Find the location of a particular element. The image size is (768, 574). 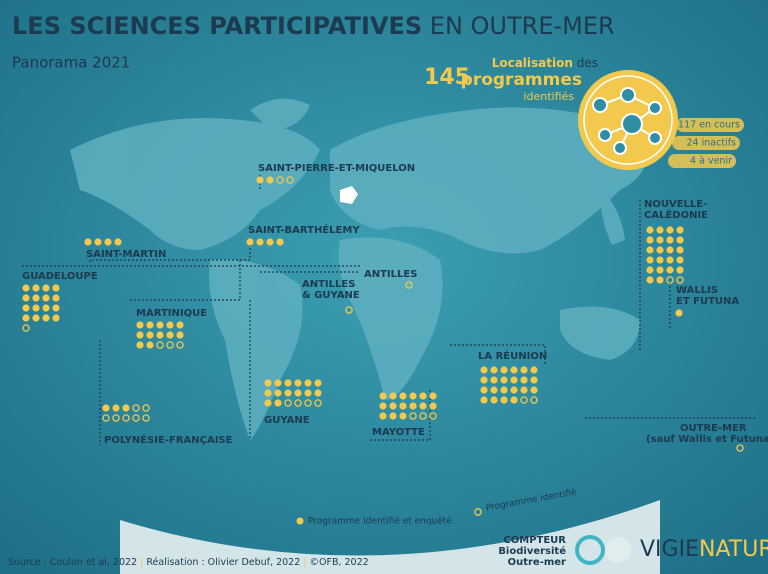

territory-label: ANTILLES is located at coordinates (328, 284).